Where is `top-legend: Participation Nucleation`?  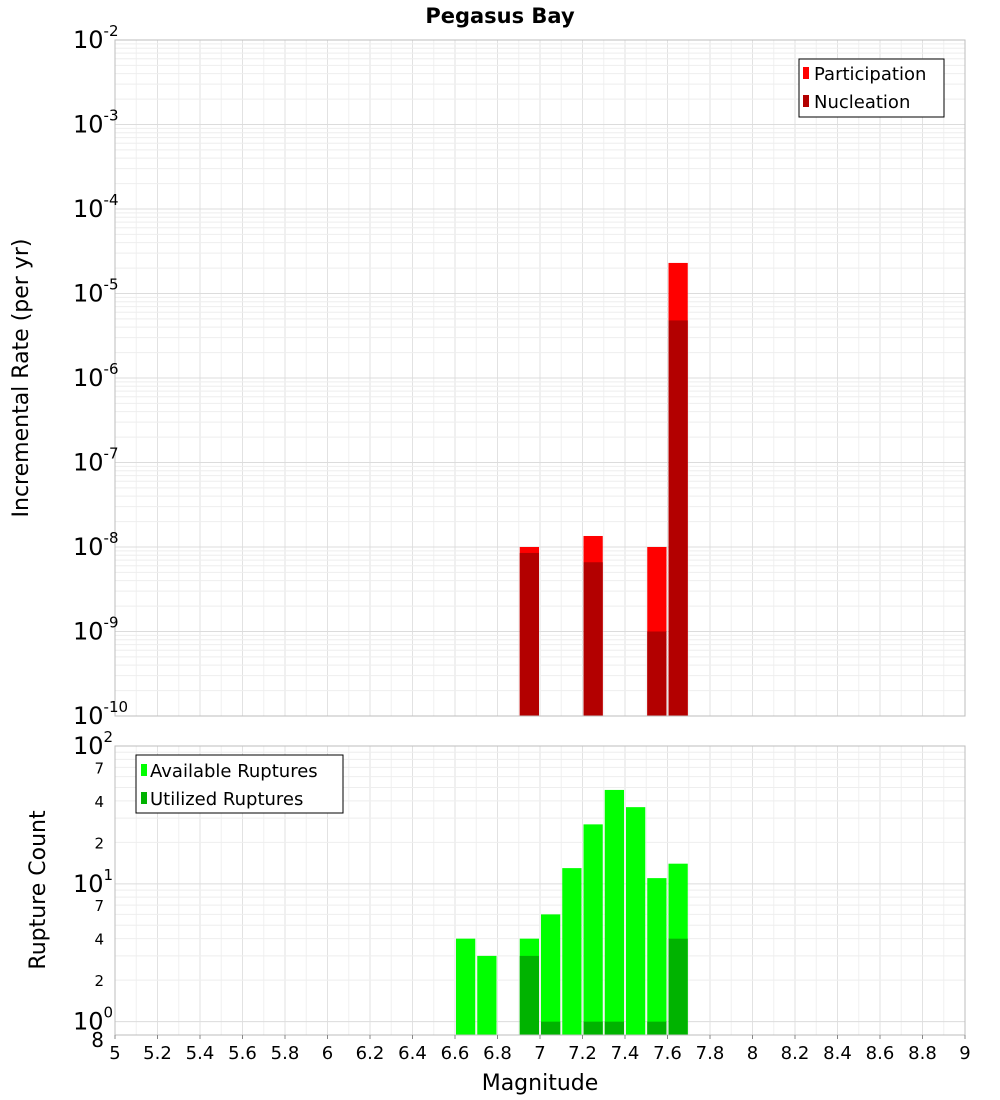
top-legend: Participation Nucleation is located at coordinates (871, 88).